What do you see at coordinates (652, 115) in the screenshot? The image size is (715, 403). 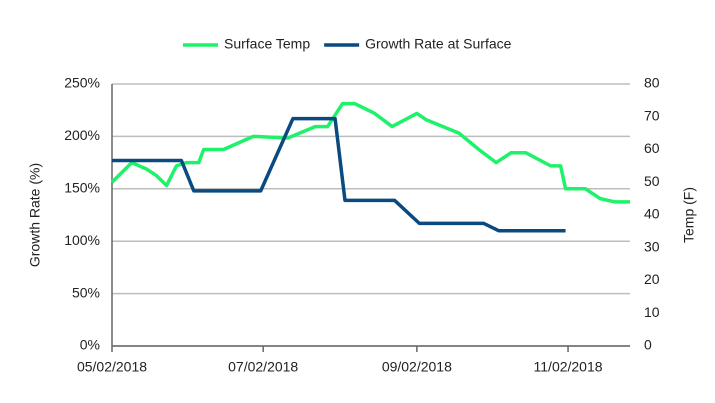 I see `y2-tick-label: 70` at bounding box center [652, 115].